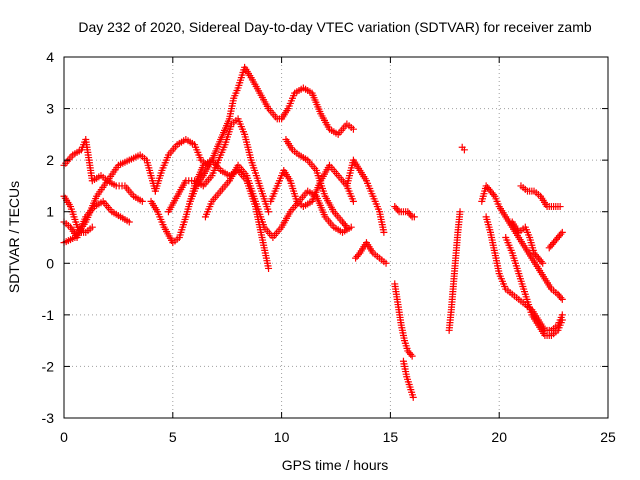  I want to click on y-tick-labels: -3 -2 -1 0 1 2 3 4, so click(48, 237).